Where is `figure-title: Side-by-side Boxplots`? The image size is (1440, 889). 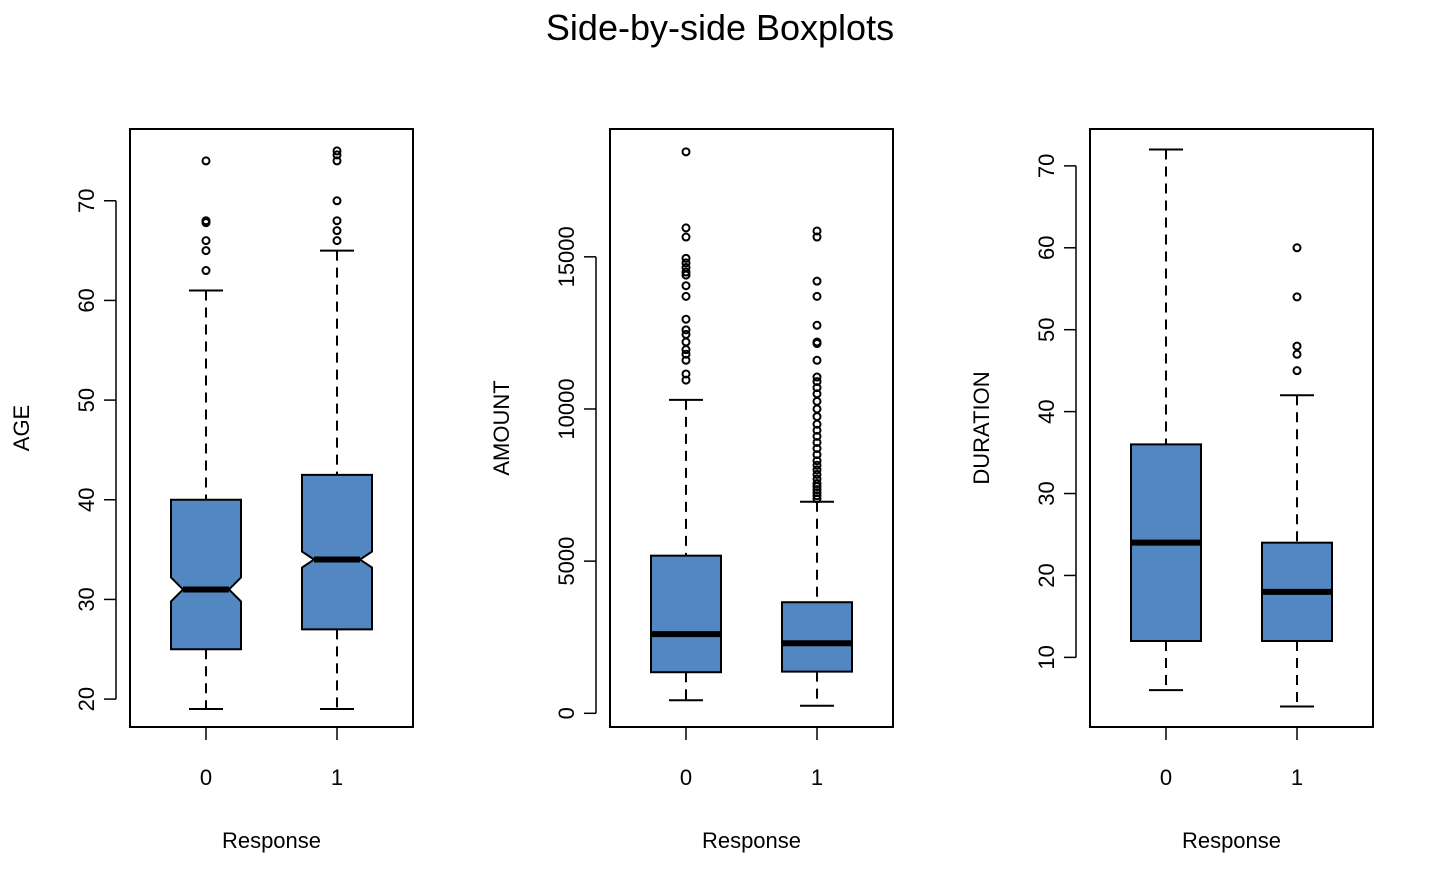
figure-title: Side-by-side Boxplots is located at coordinates (720, 27).